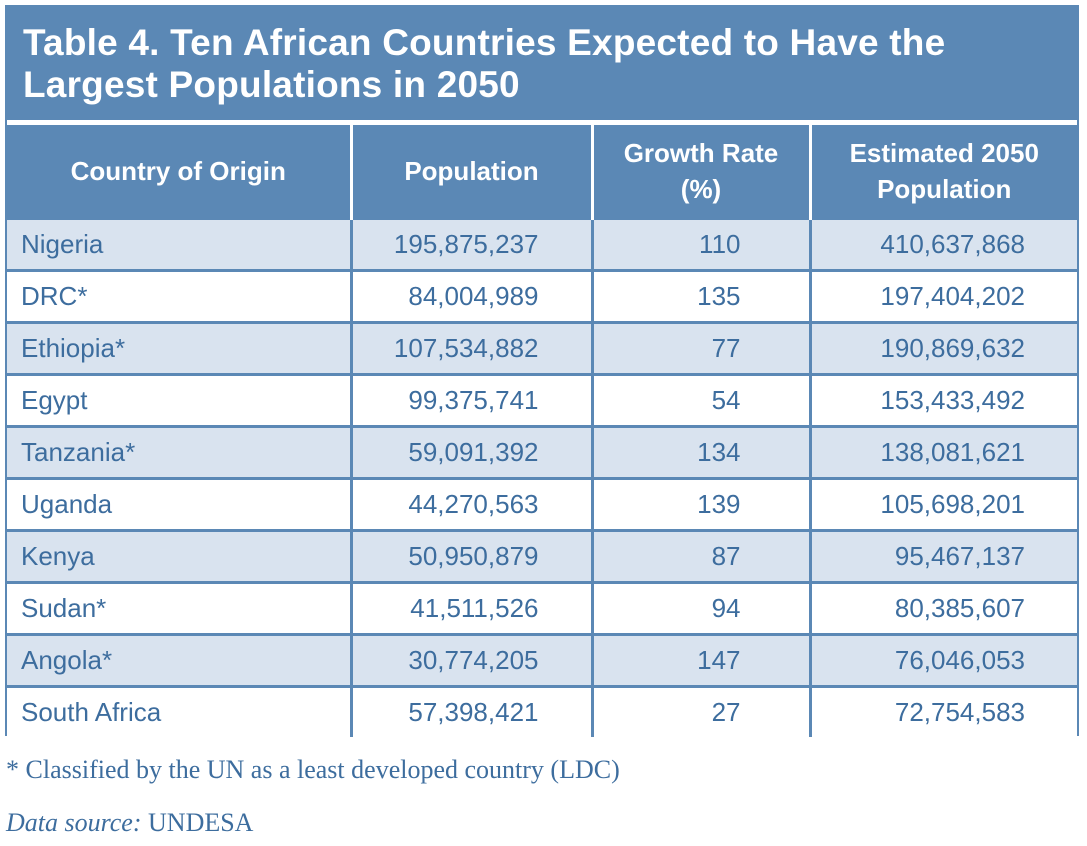  Describe the element at coordinates (180, 172) in the screenshot. I see `header-country: Country of Origin` at that location.